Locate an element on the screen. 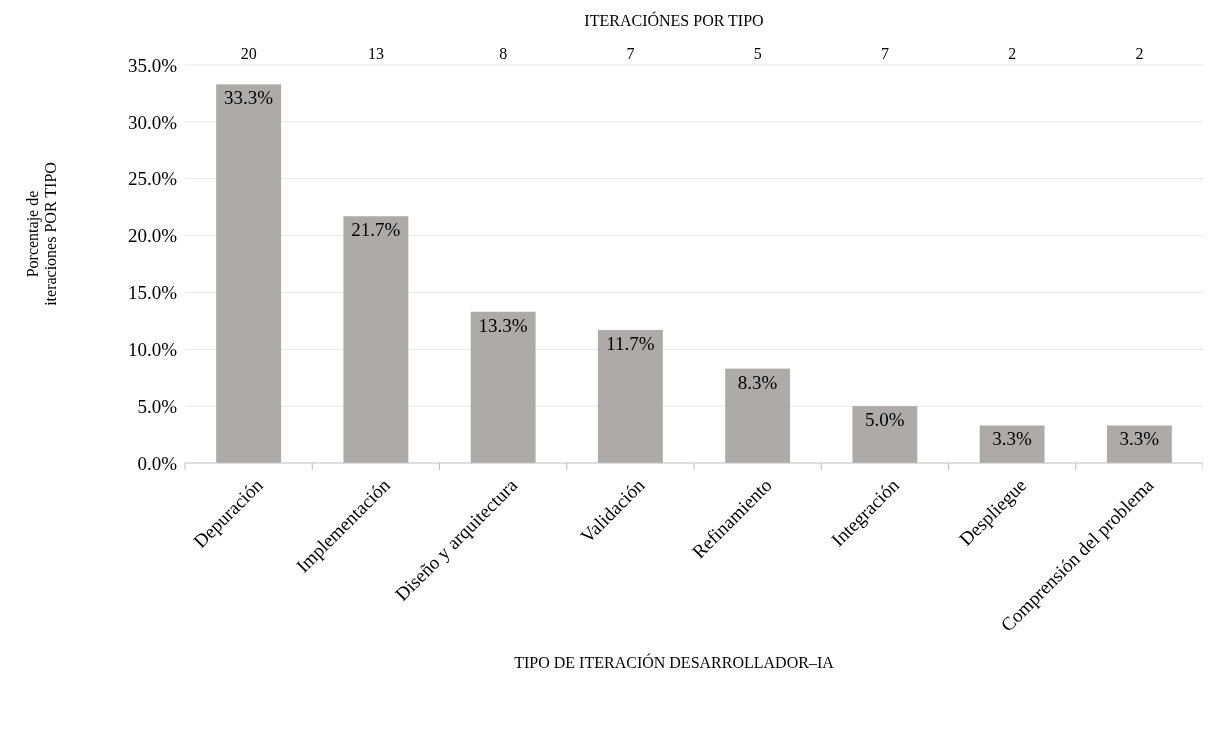 This screenshot has width=1211, height=743. x-axis-title: TIPO DE ITERACIÓN DESARROLLADOR–IA is located at coordinates (674, 662).